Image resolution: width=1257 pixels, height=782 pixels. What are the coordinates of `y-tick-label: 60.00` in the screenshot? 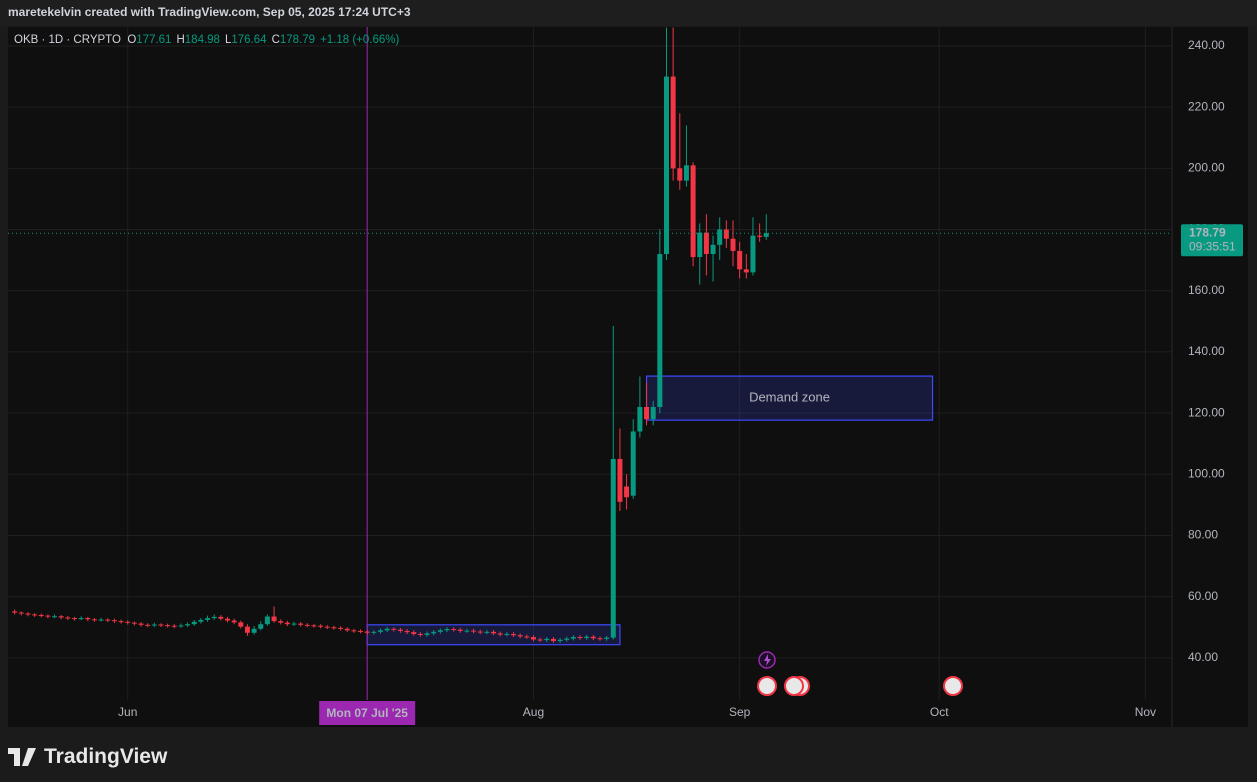 It's located at (1203, 596).